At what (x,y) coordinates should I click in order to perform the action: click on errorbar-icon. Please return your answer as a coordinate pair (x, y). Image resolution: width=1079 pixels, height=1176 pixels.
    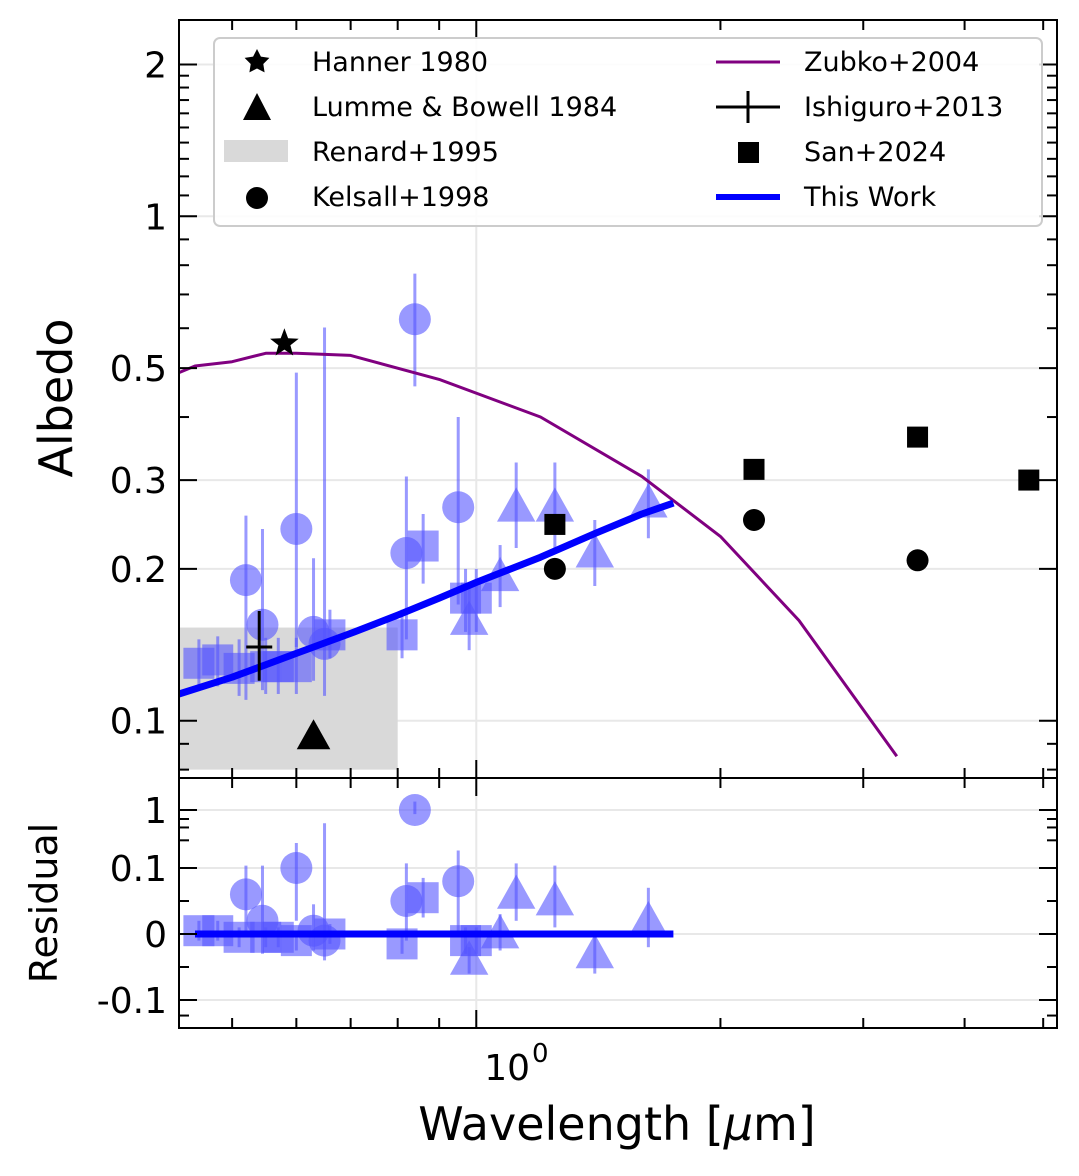
    Looking at the image, I should click on (748, 107).